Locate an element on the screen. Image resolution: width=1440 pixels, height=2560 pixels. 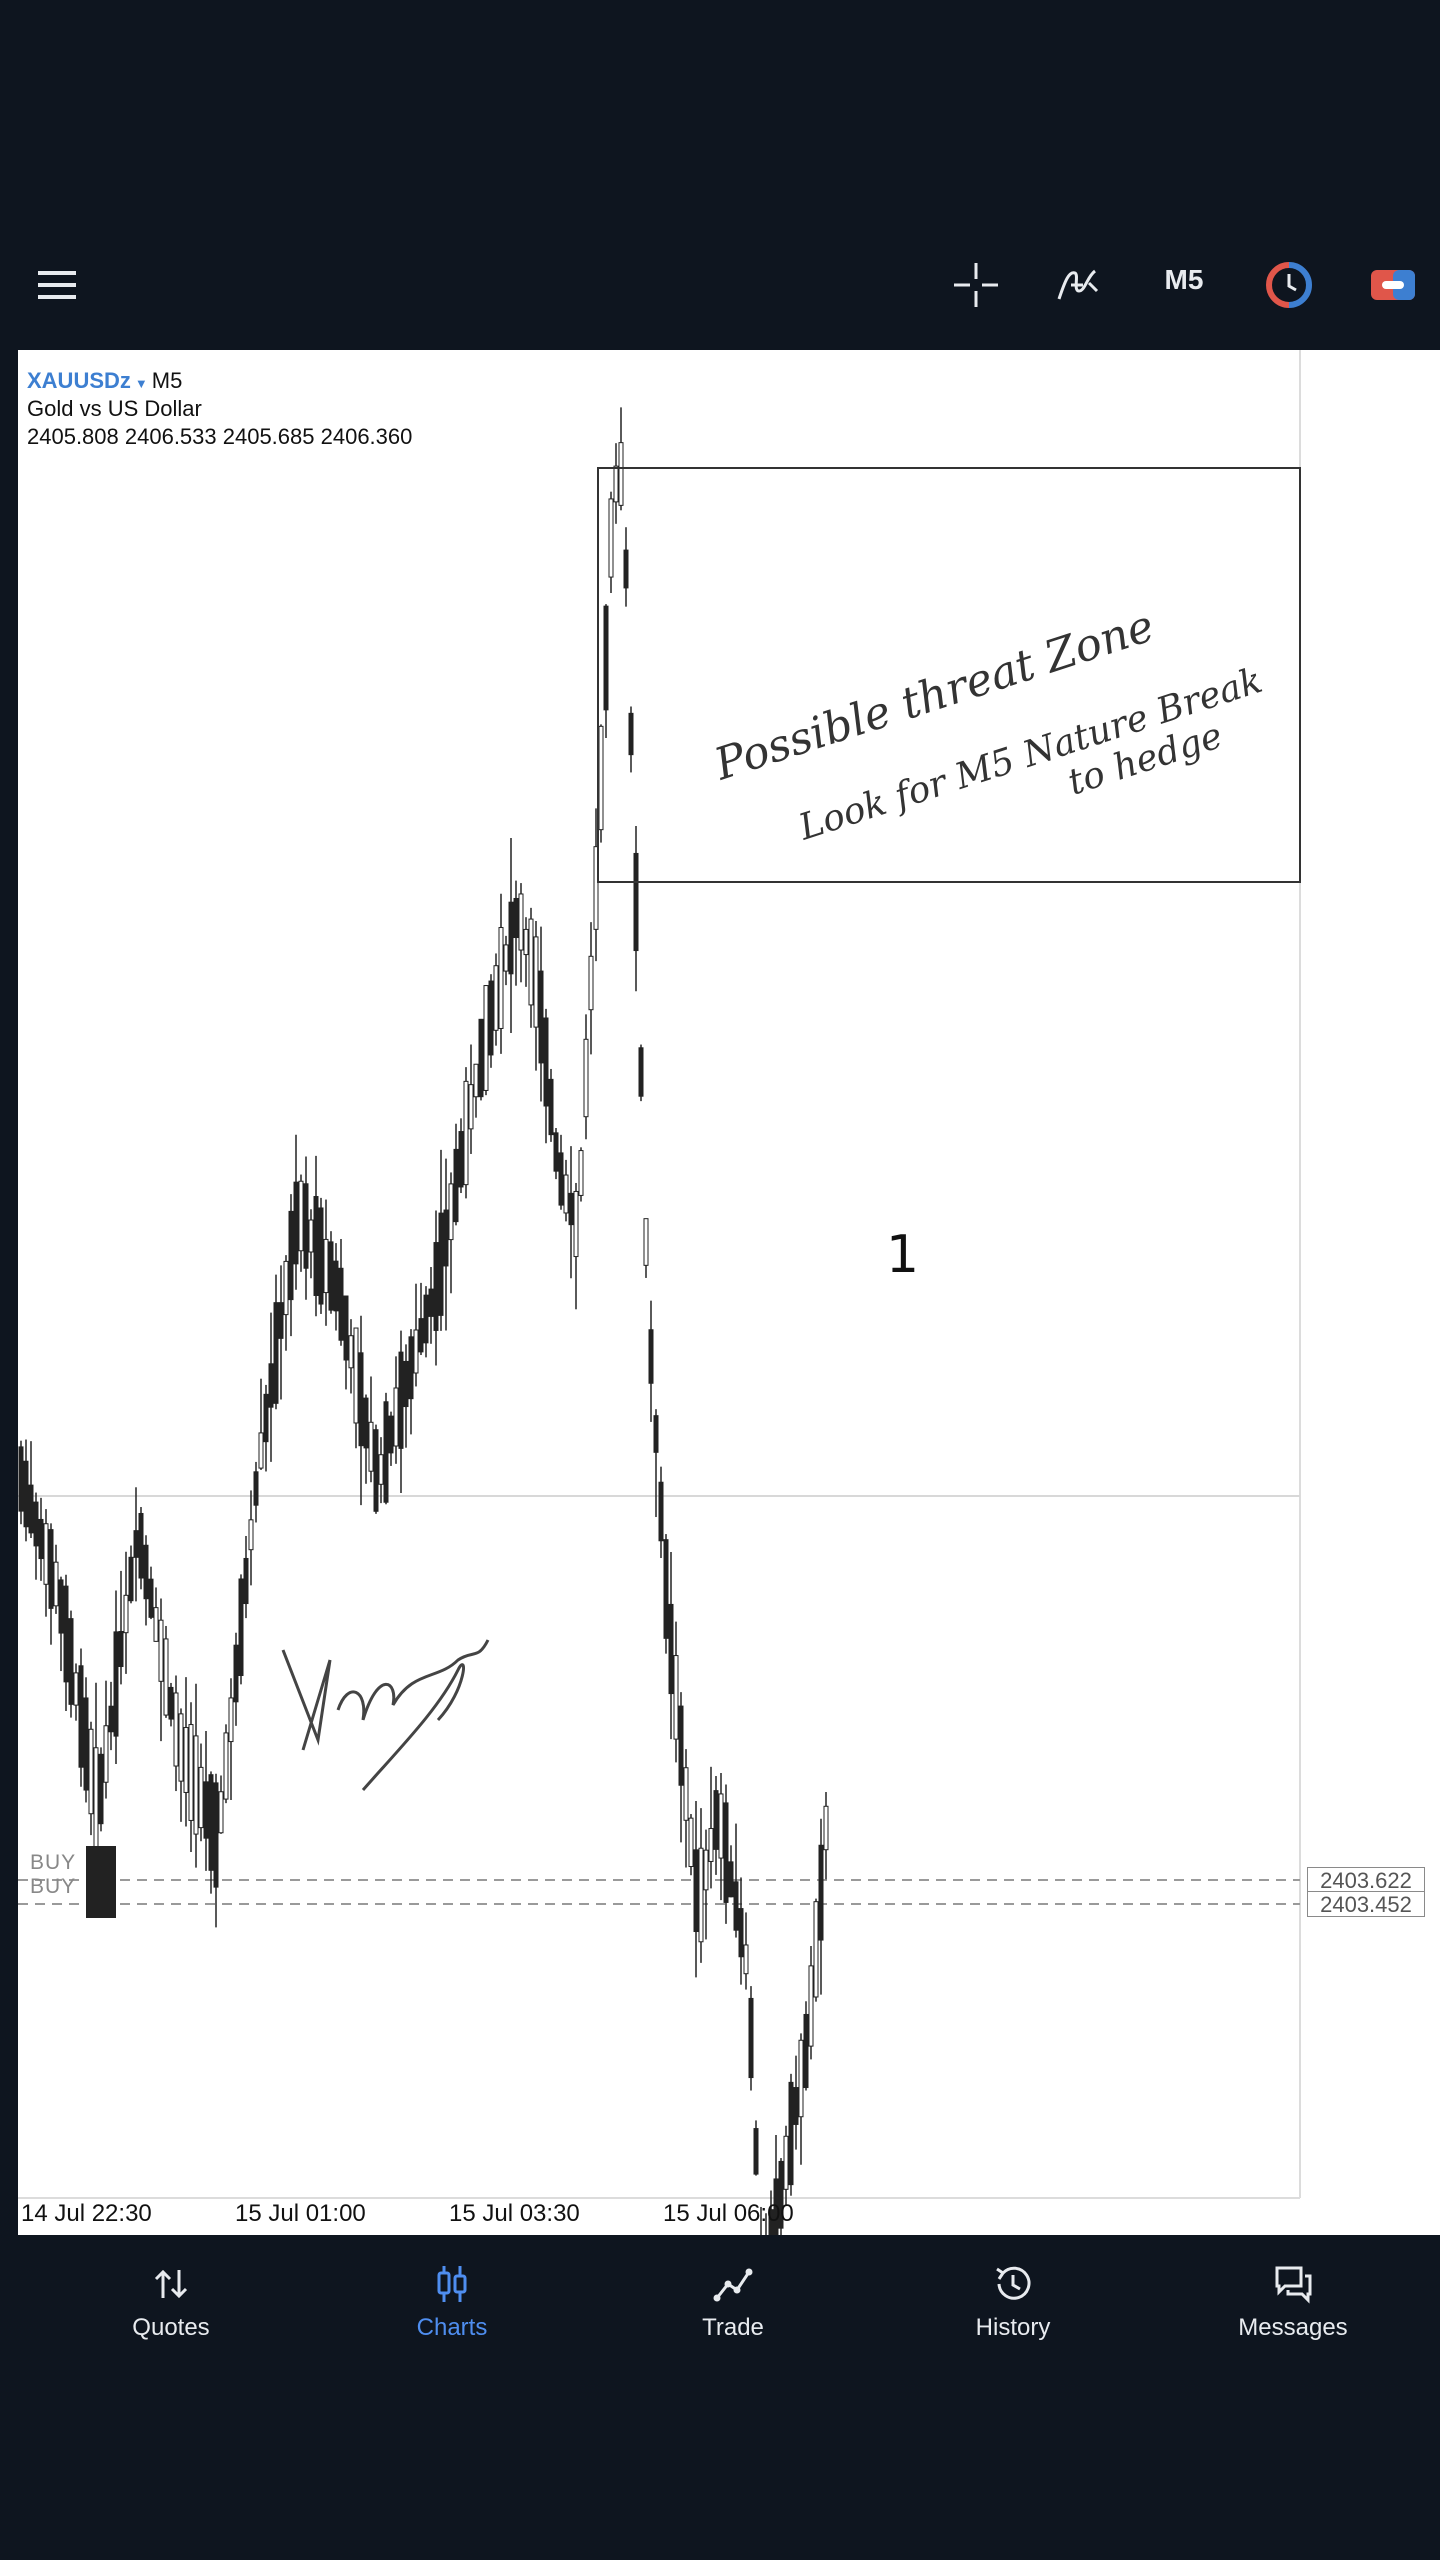
chart-toolbar: M5 is located at coordinates (720, 285).